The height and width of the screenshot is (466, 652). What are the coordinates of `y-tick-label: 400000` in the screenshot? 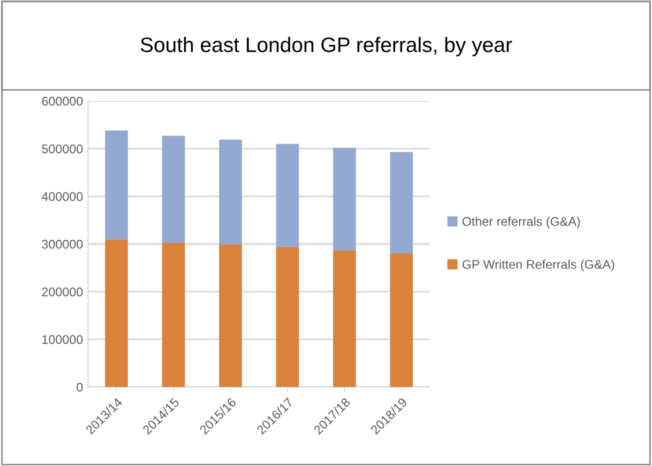 It's located at (62, 196).